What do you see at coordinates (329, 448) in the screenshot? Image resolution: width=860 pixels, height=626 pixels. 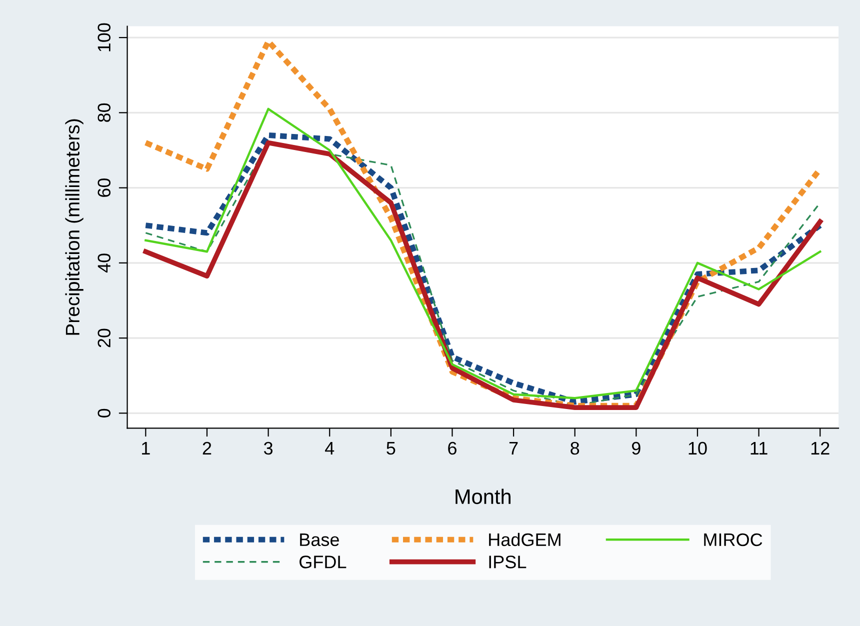 I see `x-tick-label: 4` at bounding box center [329, 448].